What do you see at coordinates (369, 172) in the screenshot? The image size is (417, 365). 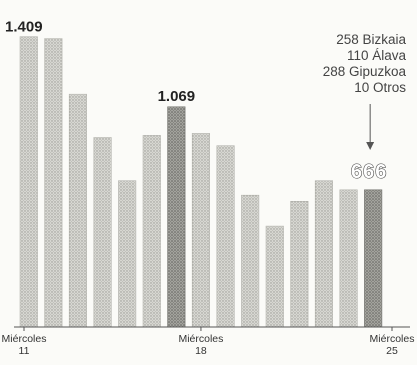 I see `data-label-final: 666` at bounding box center [369, 172].